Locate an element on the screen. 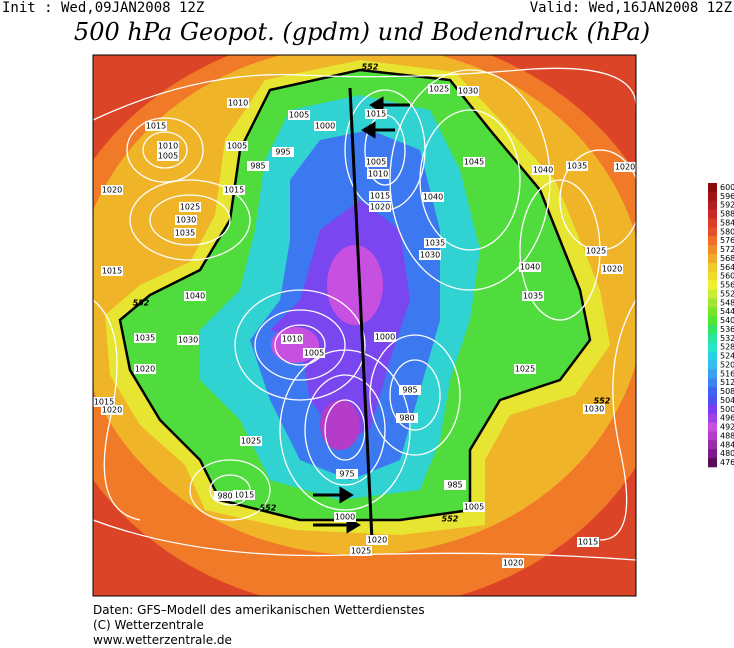 Image resolution: width=734 pixels, height=648 pixels. flow-arrows is located at coordinates (361, 315).